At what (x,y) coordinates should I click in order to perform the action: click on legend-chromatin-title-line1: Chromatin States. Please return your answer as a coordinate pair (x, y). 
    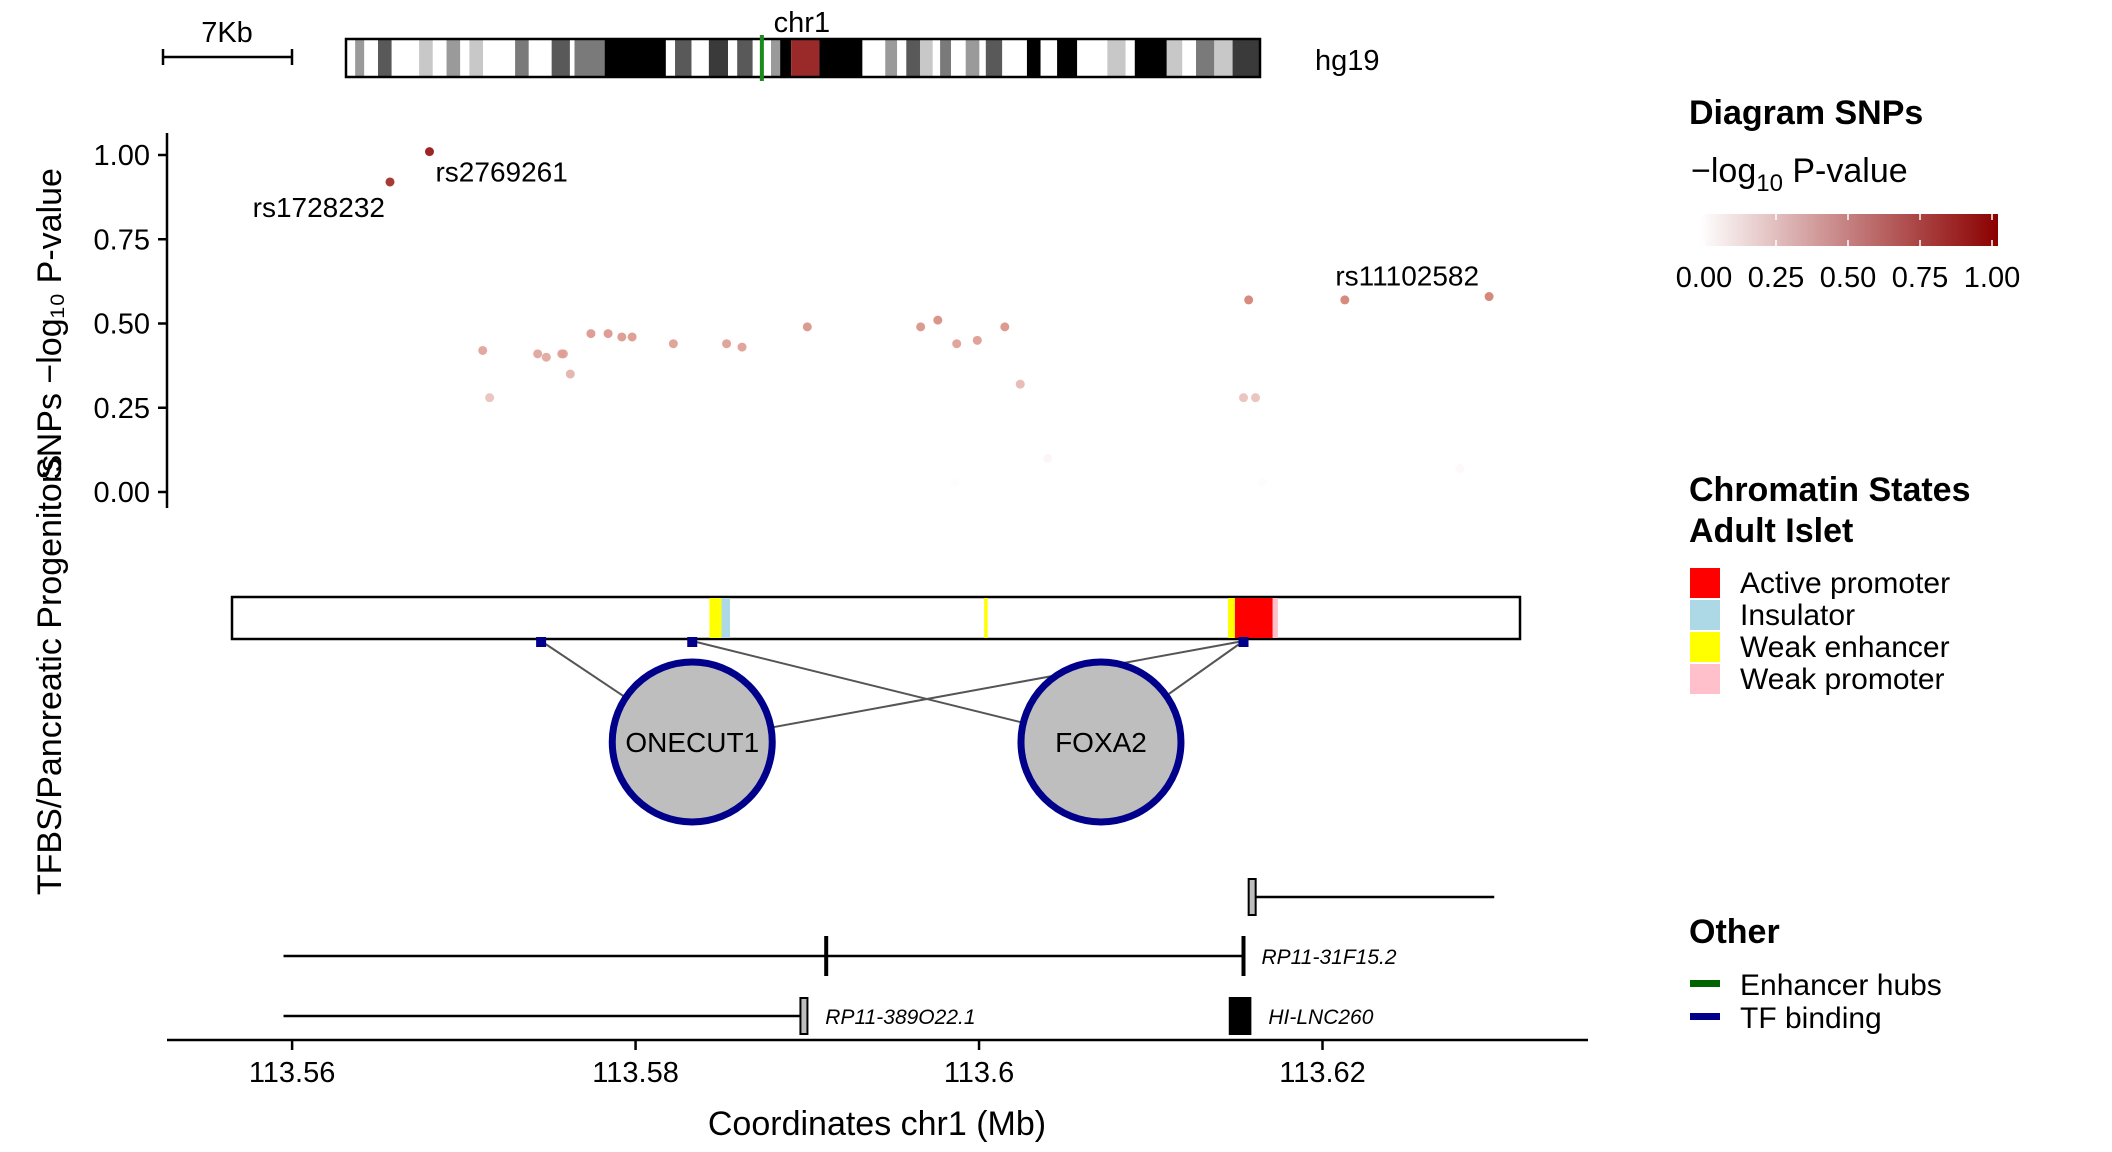
    Looking at the image, I should click on (1830, 490).